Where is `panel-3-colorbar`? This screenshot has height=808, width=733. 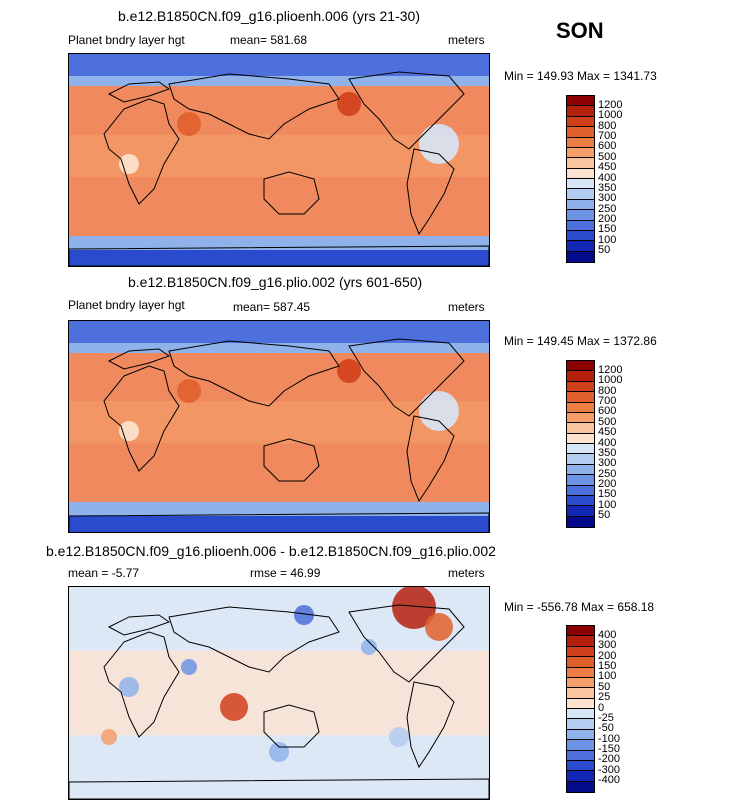
panel-3-colorbar is located at coordinates (580, 709).